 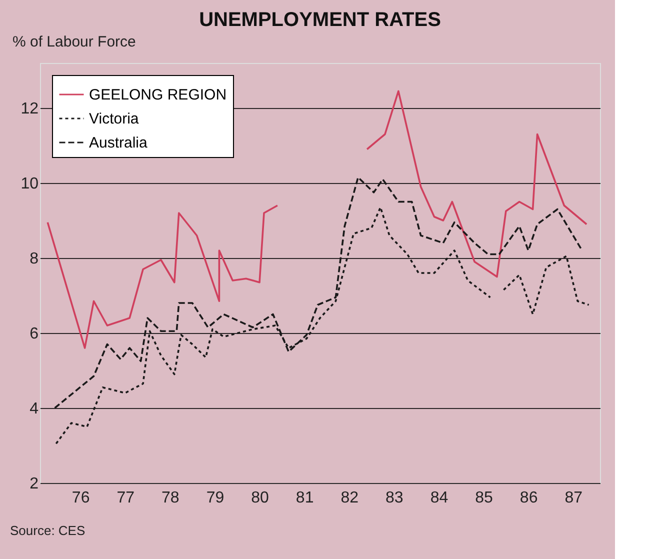 What do you see at coordinates (215, 498) in the screenshot?
I see `x-tick-label: 79` at bounding box center [215, 498].